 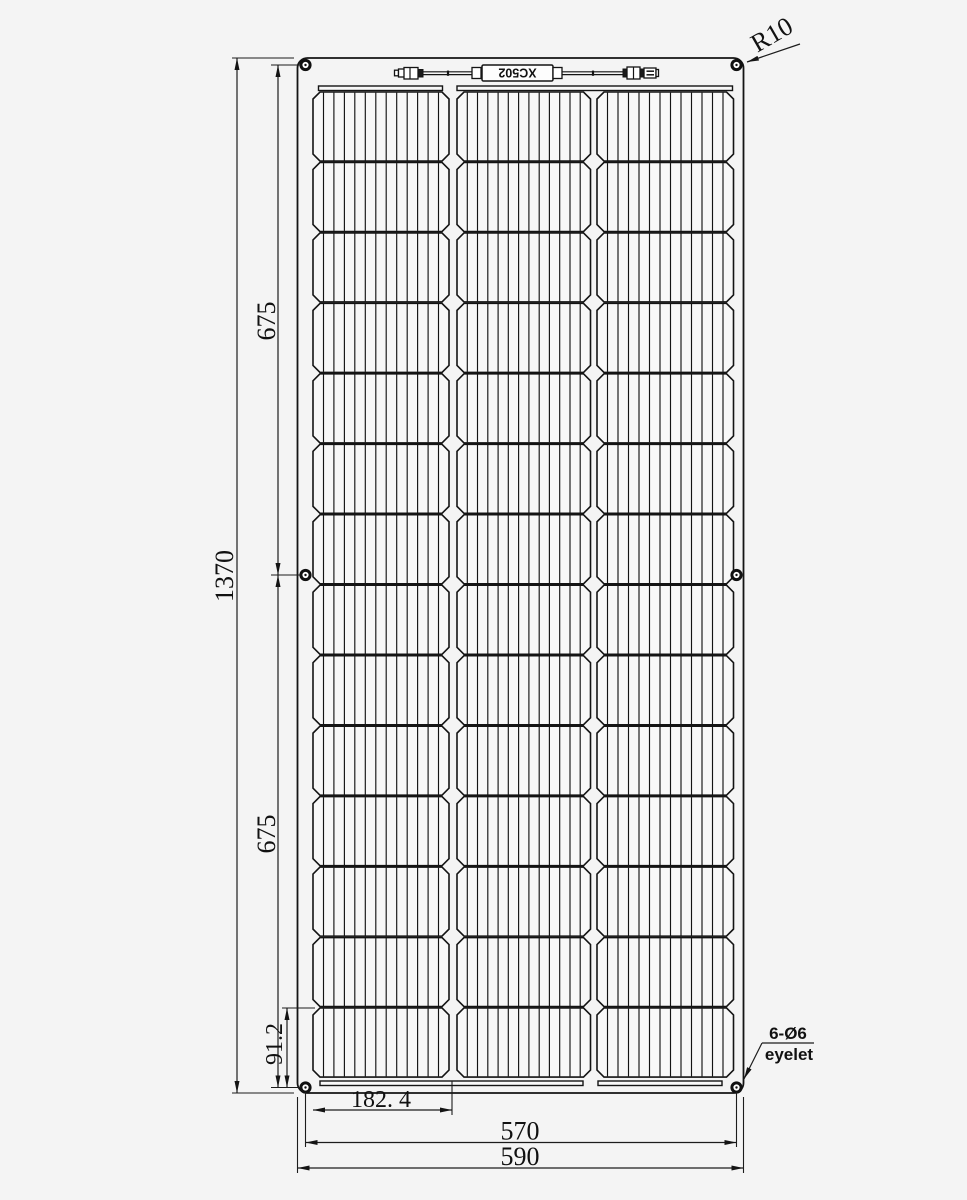 What do you see at coordinates (520, 1156) in the screenshot?
I see `dim-overall-width-label: 590` at bounding box center [520, 1156].